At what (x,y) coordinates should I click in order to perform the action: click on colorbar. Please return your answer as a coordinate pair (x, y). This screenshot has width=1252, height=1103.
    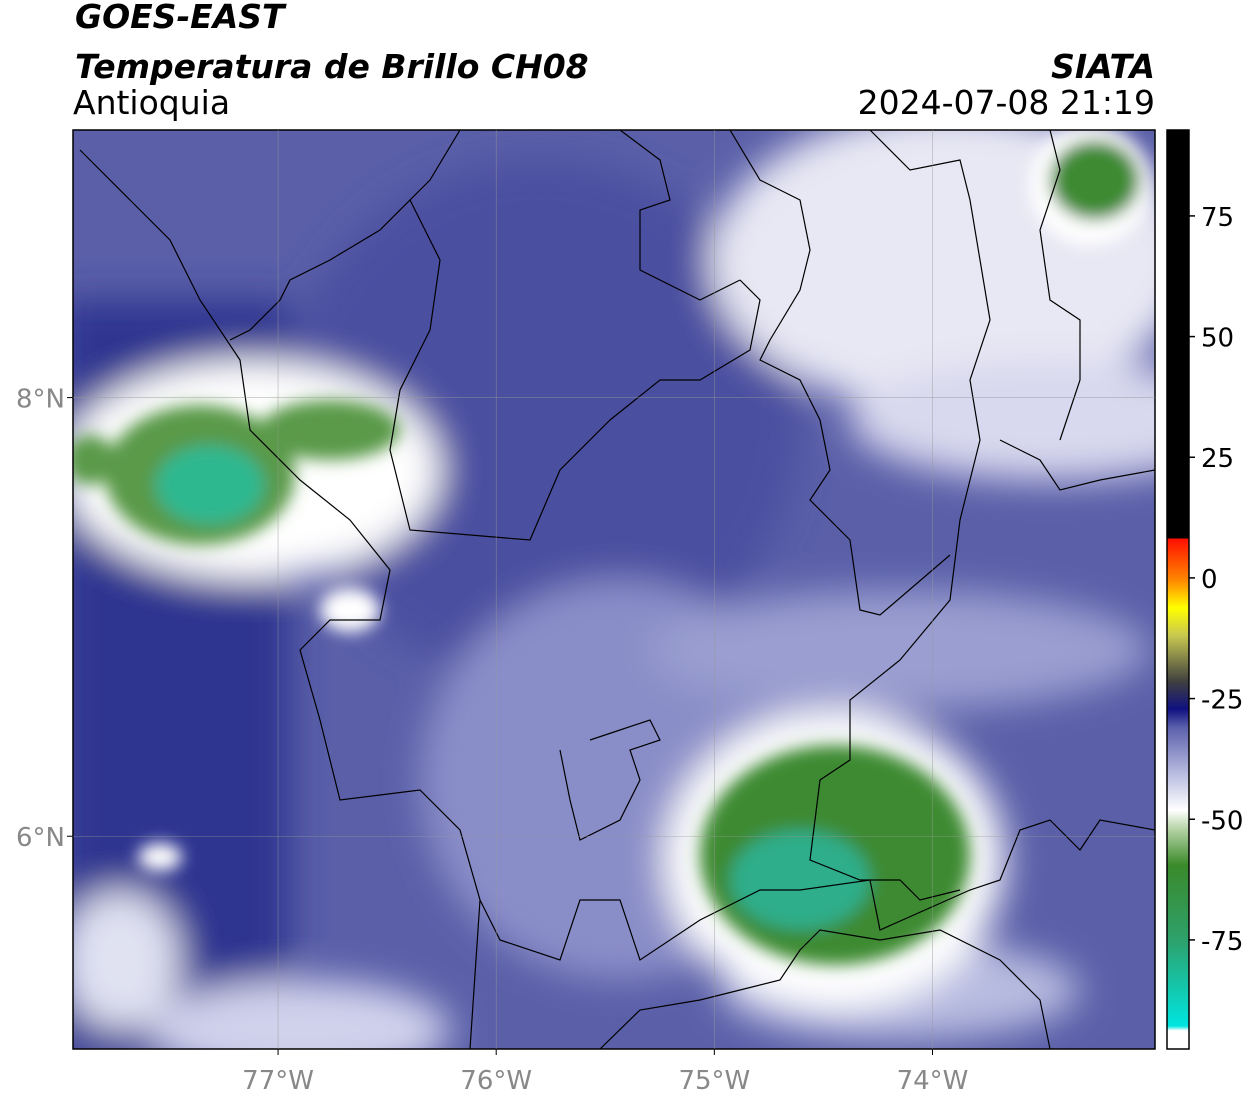
    Looking at the image, I should click on (1178, 589).